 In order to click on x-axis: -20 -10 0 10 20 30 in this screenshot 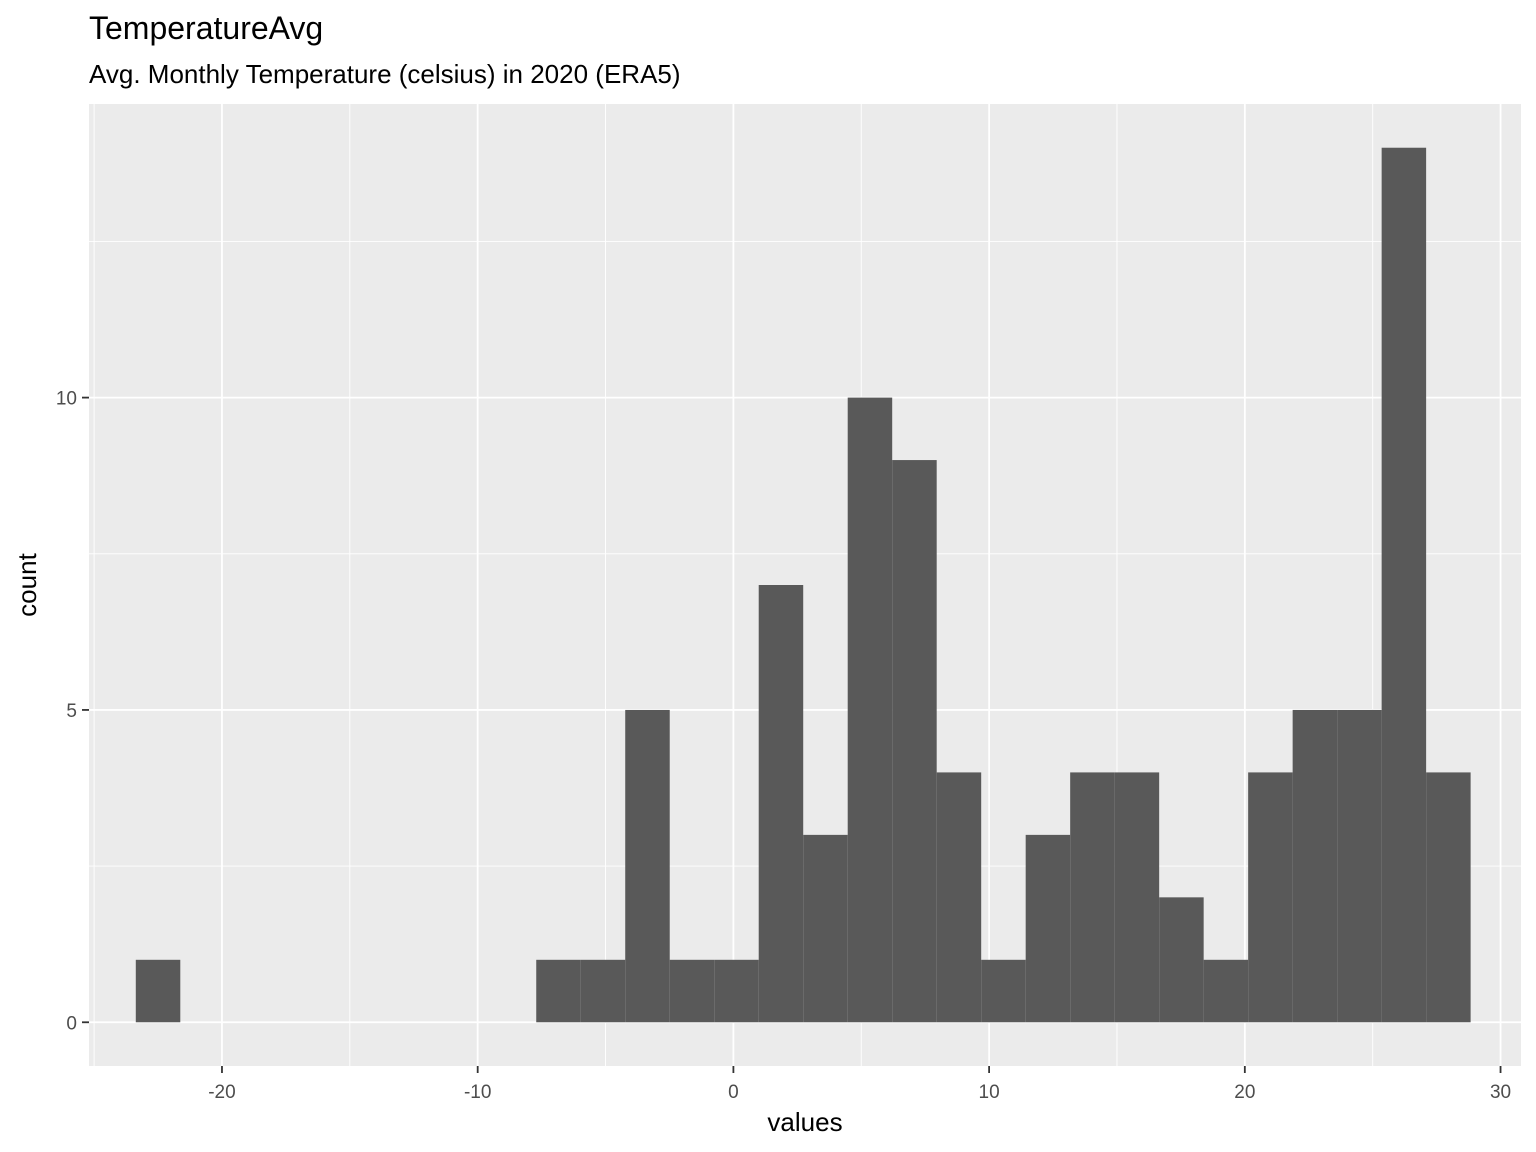, I will do `click(859, 1084)`.